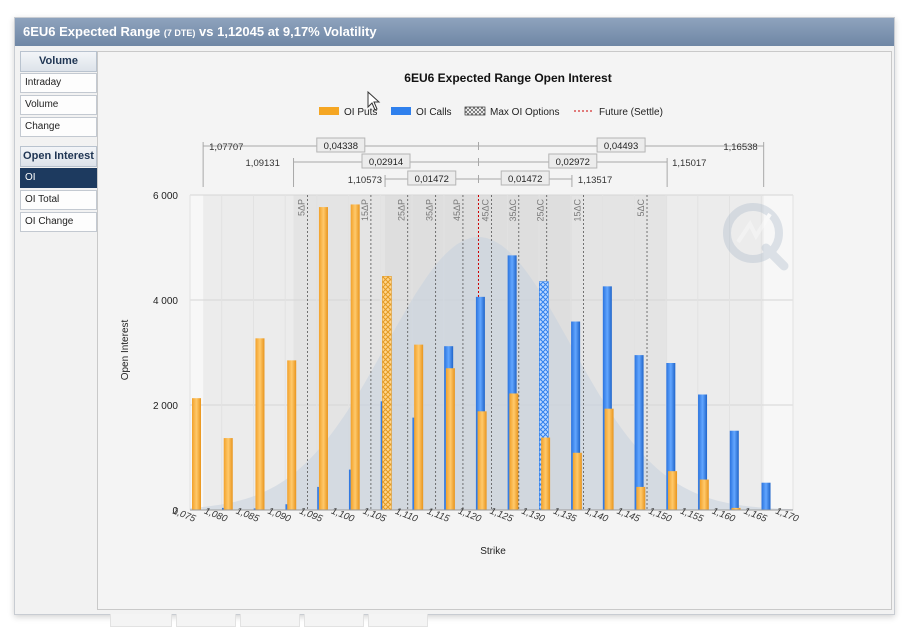  What do you see at coordinates (486, 210) in the screenshot?
I see `delta-label: 45ΔC` at bounding box center [486, 210].